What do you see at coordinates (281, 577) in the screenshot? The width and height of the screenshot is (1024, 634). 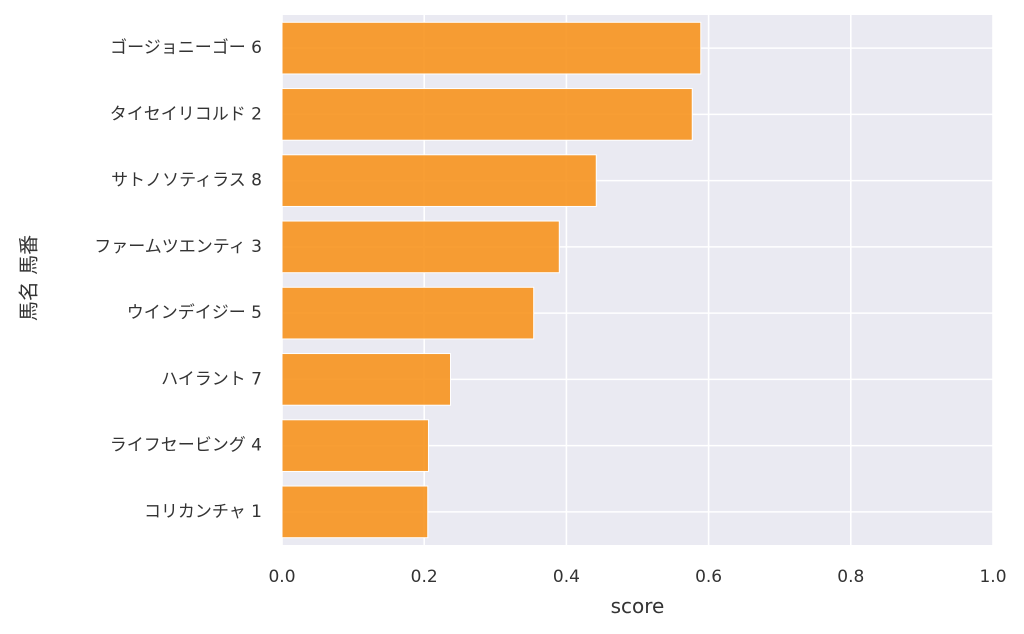 I see `x-tick-label: 0.0` at bounding box center [281, 577].